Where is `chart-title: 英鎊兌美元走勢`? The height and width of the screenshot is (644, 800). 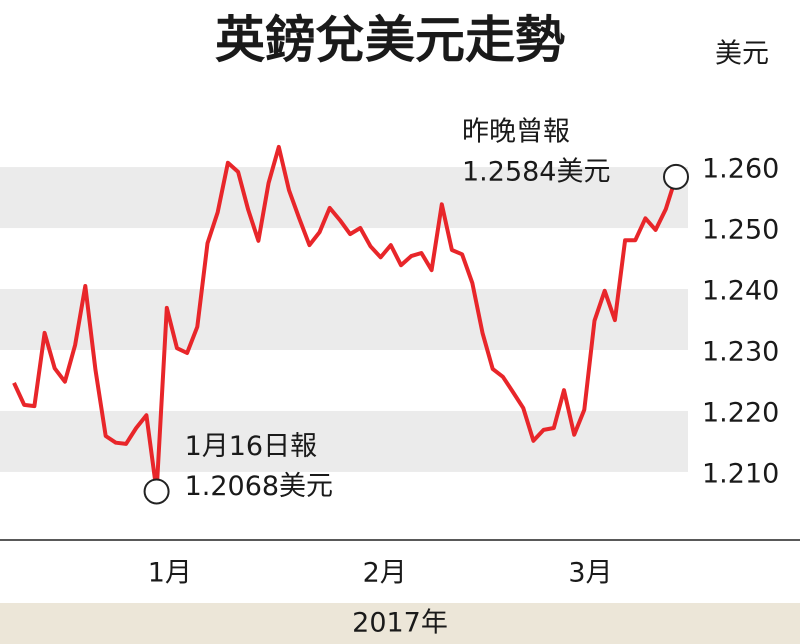 chart-title: 英鎊兌美元走勢 is located at coordinates (390, 39).